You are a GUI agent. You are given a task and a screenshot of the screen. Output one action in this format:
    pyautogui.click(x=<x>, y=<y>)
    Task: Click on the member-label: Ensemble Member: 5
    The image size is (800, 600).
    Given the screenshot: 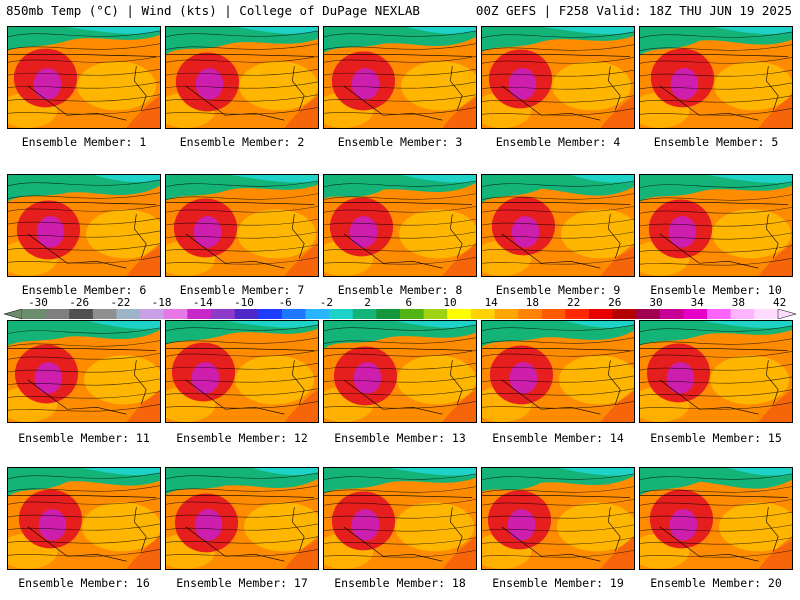 What is the action you would take?
    pyautogui.click(x=716, y=142)
    